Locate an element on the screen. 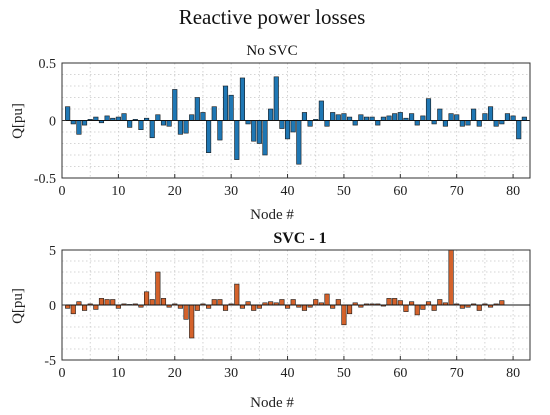 The image size is (550, 415). x-tick-label: 70 is located at coordinates (457, 373).